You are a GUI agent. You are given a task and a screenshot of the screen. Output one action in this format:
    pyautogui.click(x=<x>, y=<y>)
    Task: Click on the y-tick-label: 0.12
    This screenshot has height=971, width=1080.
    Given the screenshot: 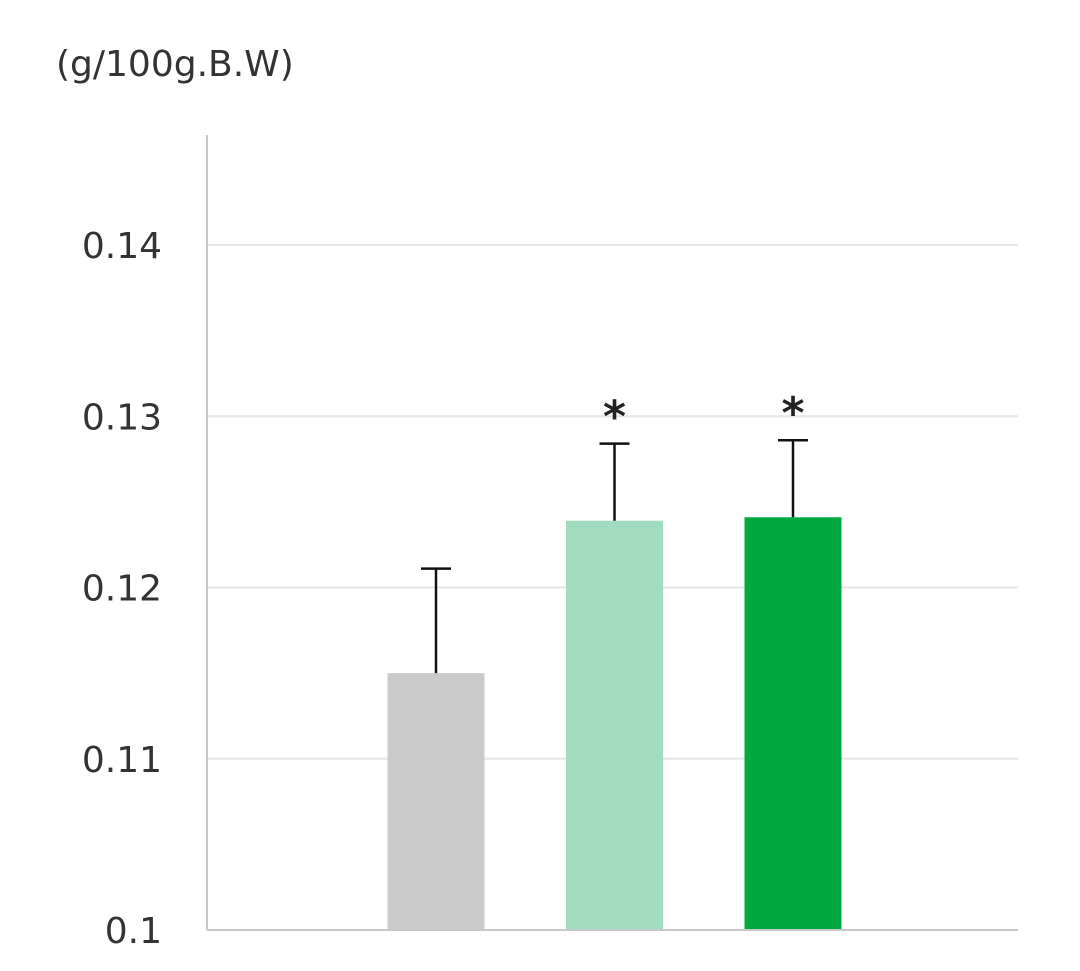 What is the action you would take?
    pyautogui.click(x=122, y=589)
    